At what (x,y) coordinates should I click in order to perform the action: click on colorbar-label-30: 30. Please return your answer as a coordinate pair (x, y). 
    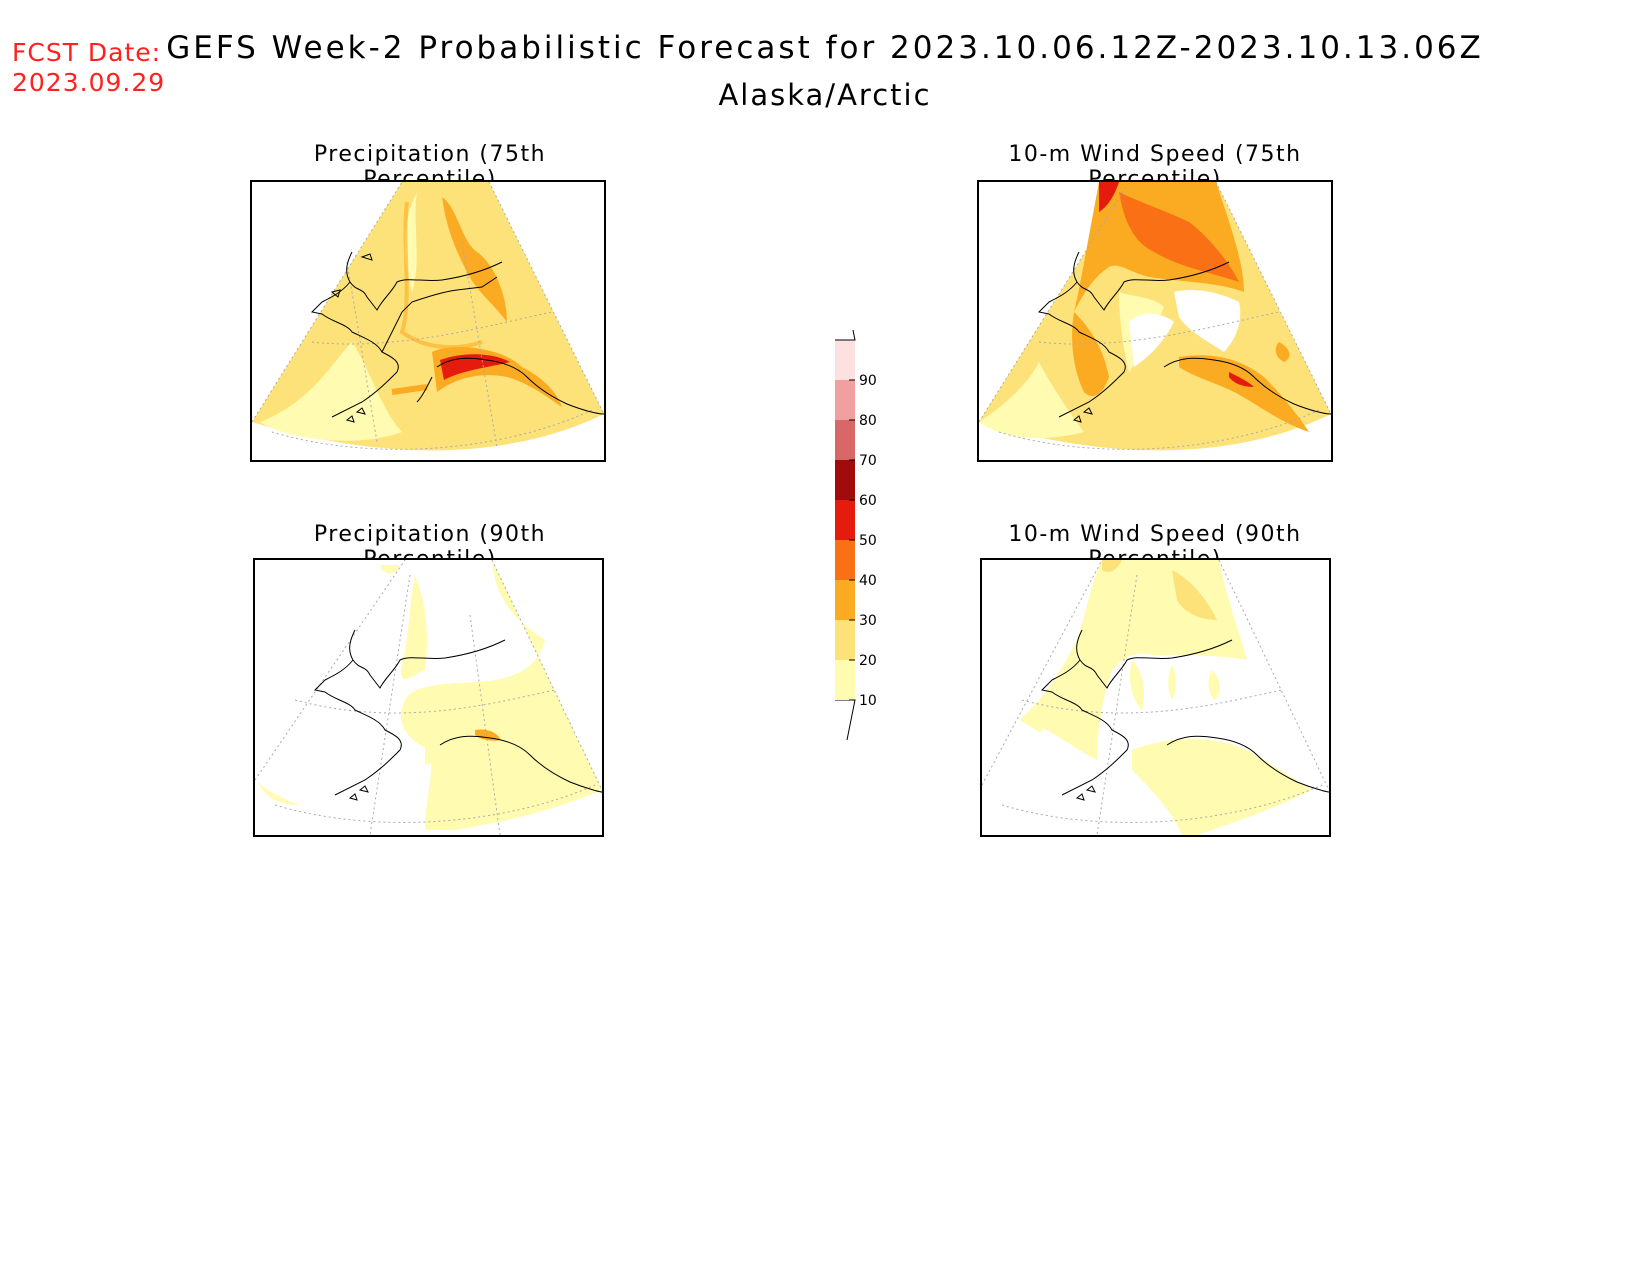
    Looking at the image, I should click on (868, 621).